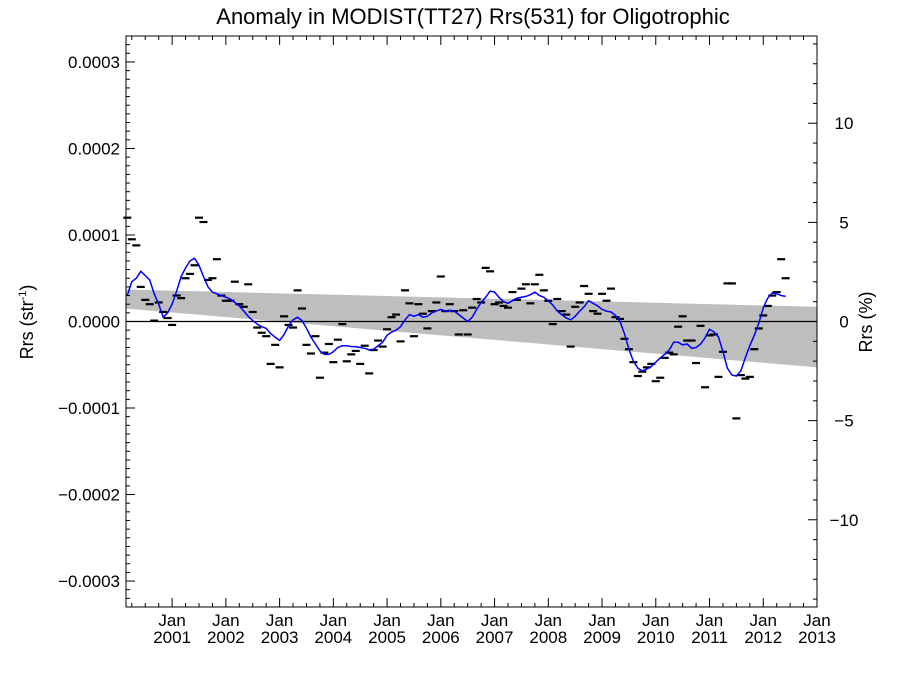 Image resolution: width=900 pixels, height=675 pixels. Describe the element at coordinates (843, 222) in the screenshot. I see `right-y-tick-label-1: 5` at that location.